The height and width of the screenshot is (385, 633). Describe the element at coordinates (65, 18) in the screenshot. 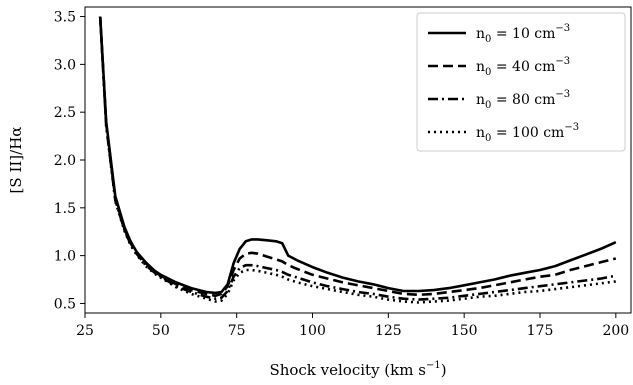

I see `y-tick-label: 3.5` at that location.